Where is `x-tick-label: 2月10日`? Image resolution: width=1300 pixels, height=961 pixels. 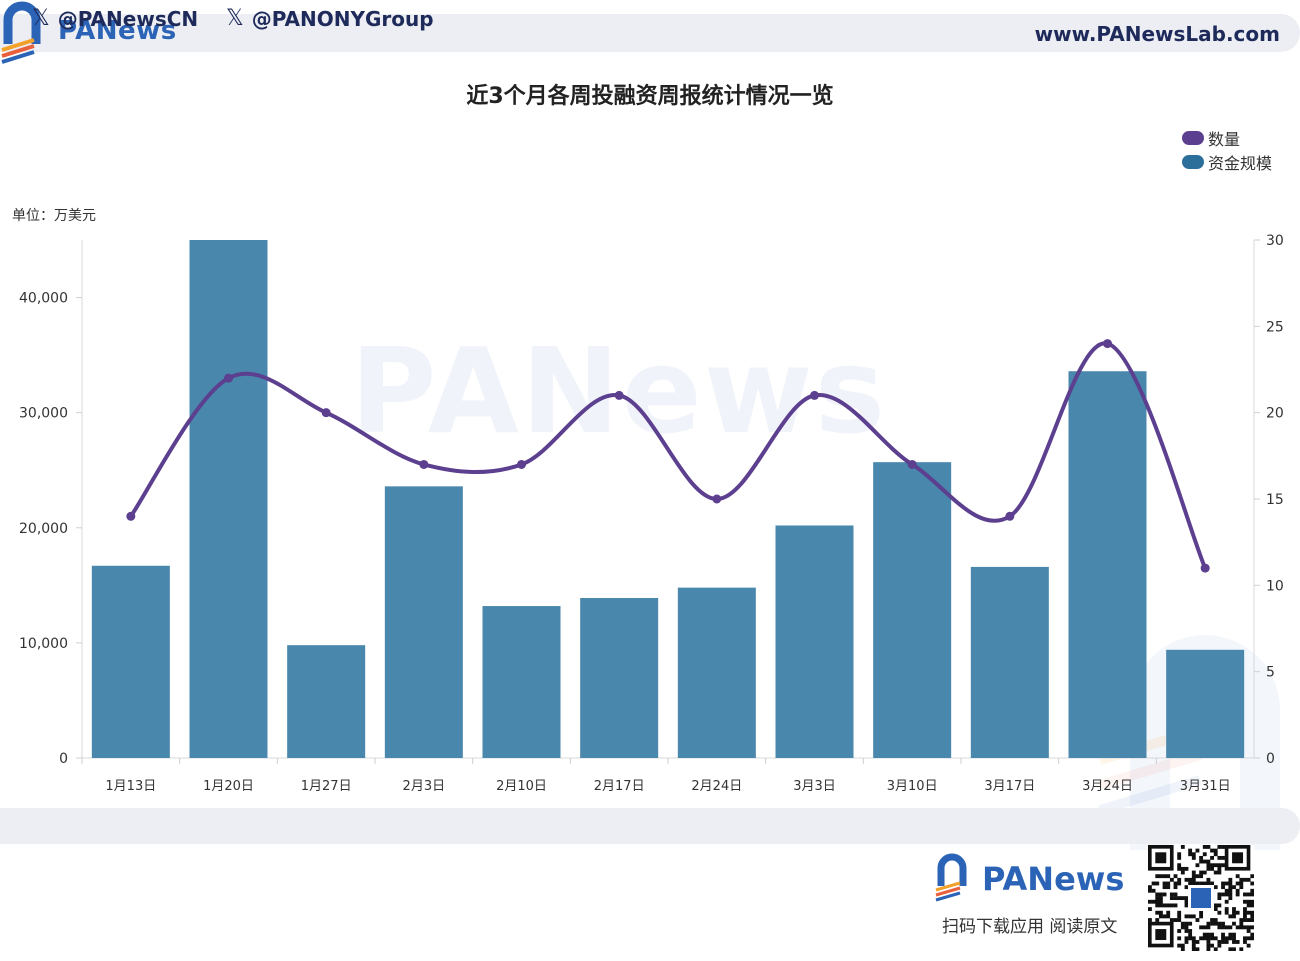
x-tick-label: 2月10日 is located at coordinates (521, 786).